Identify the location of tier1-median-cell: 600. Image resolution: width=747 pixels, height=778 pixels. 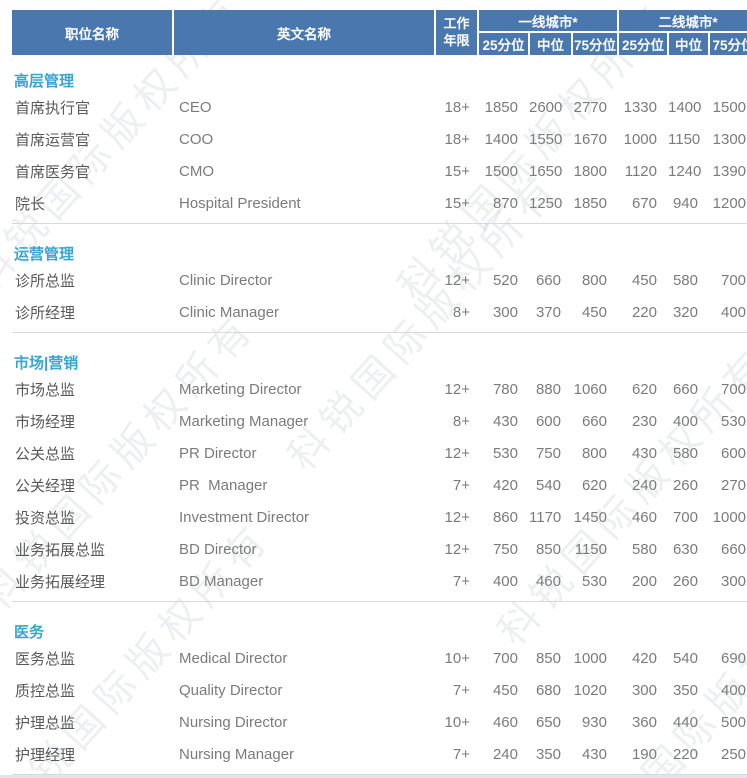
(548, 421).